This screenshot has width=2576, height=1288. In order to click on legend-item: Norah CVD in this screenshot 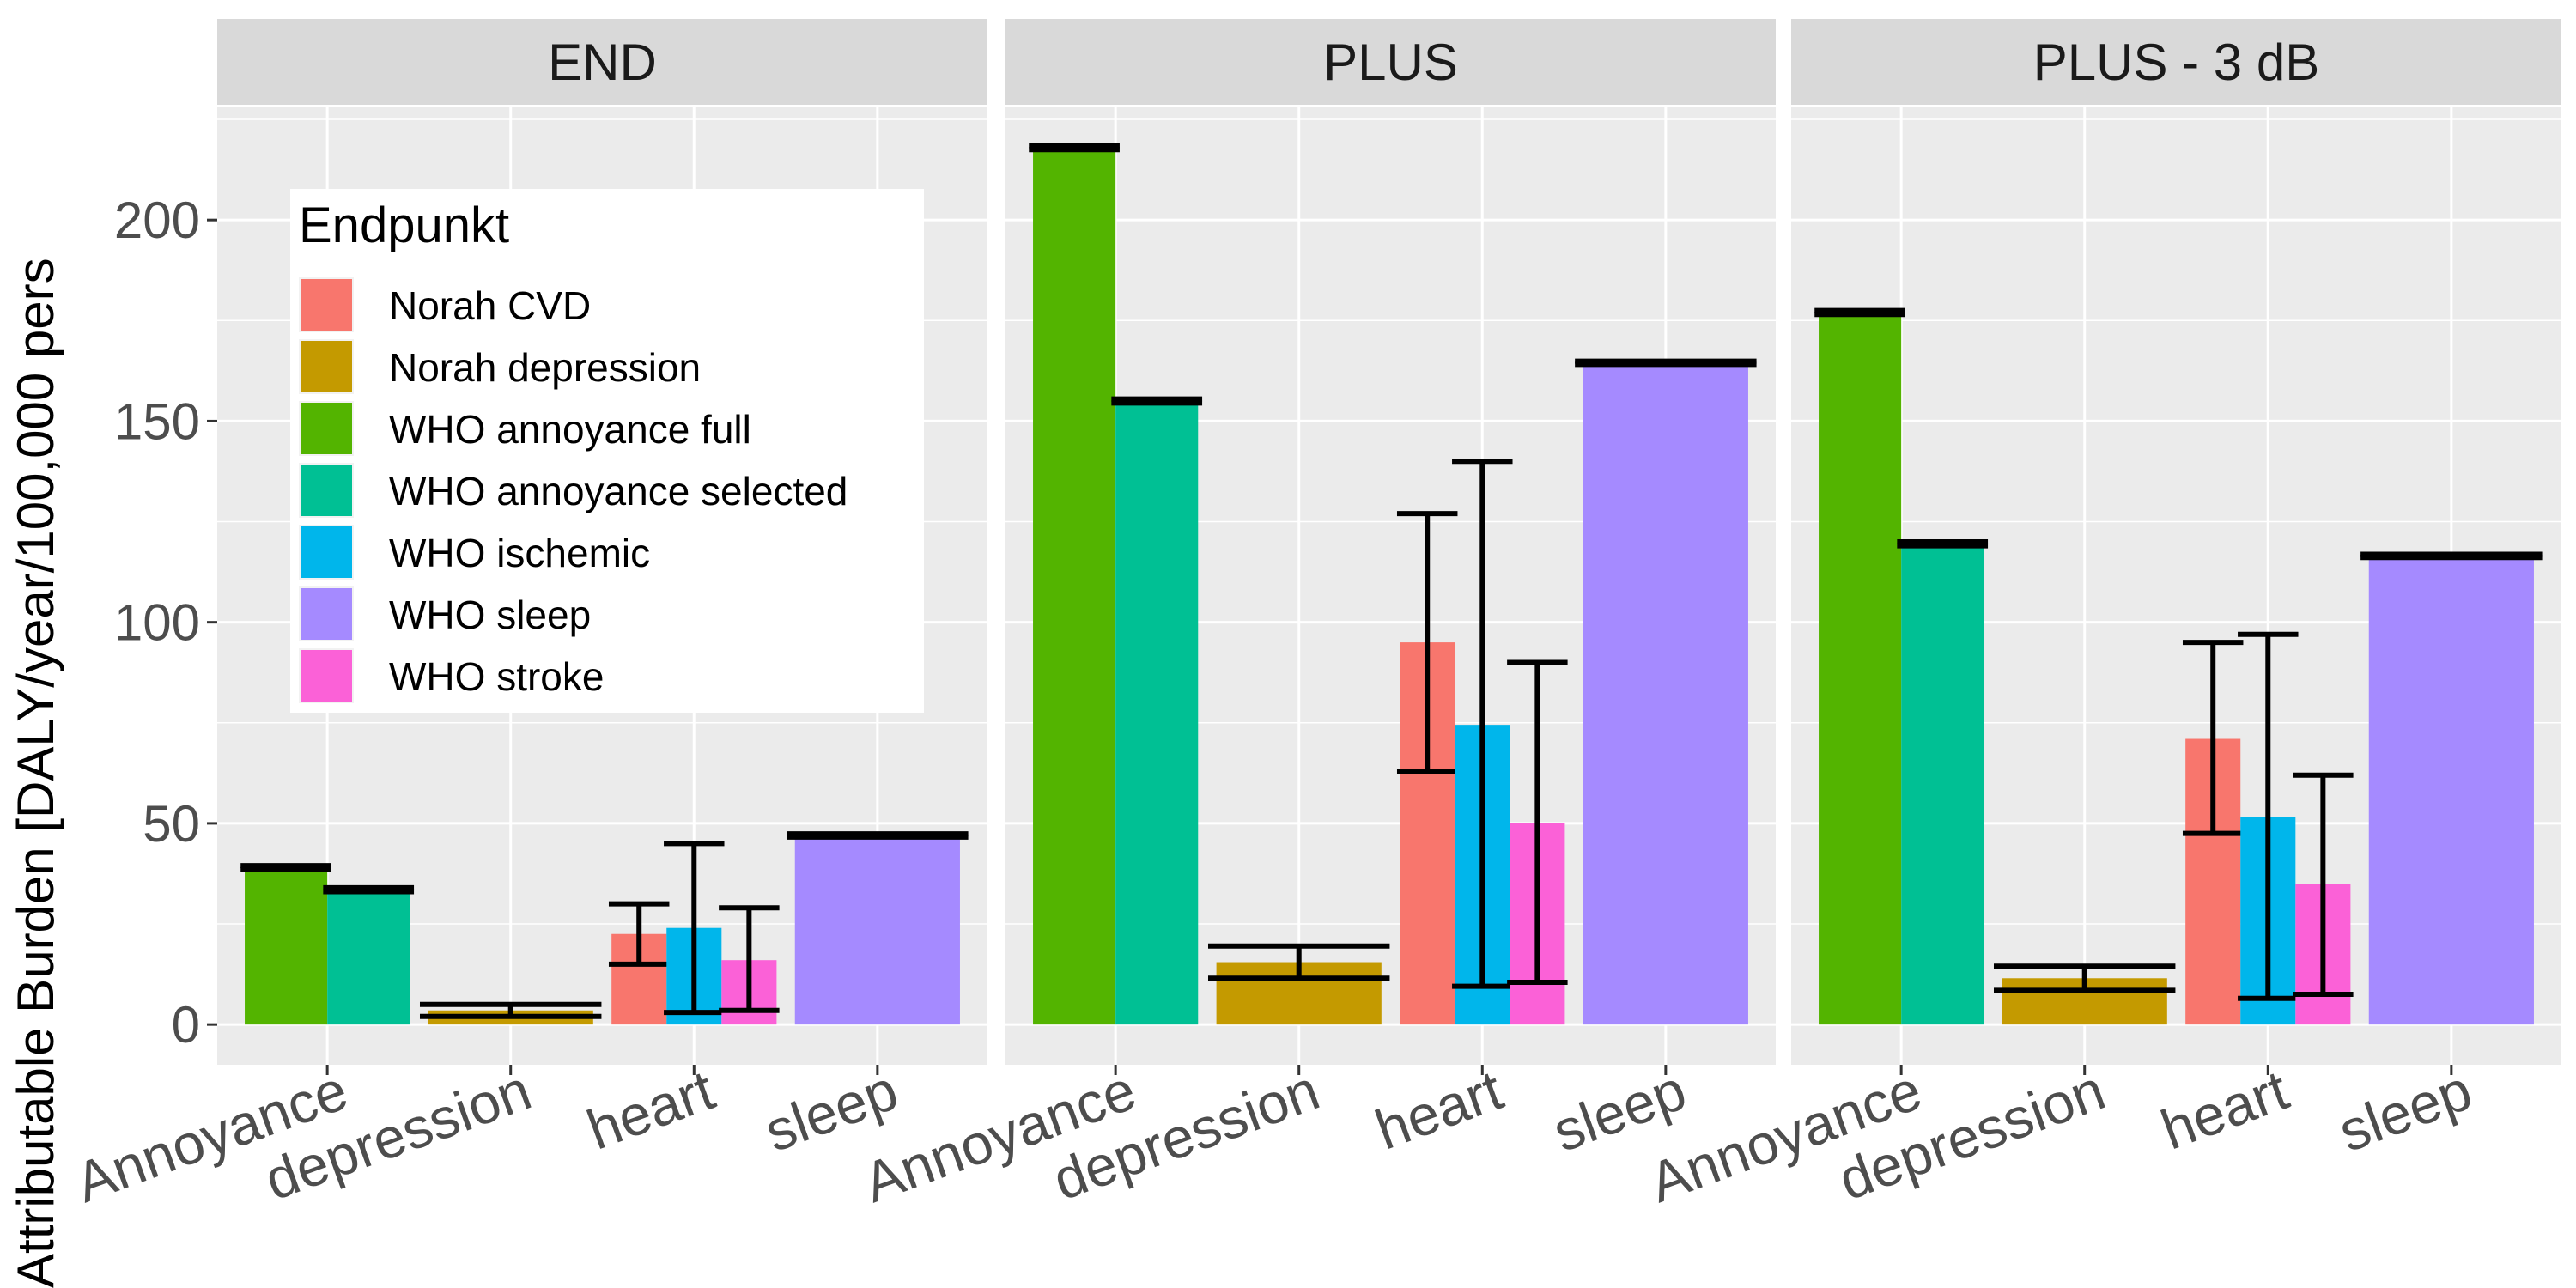, I will do `click(445, 304)`.